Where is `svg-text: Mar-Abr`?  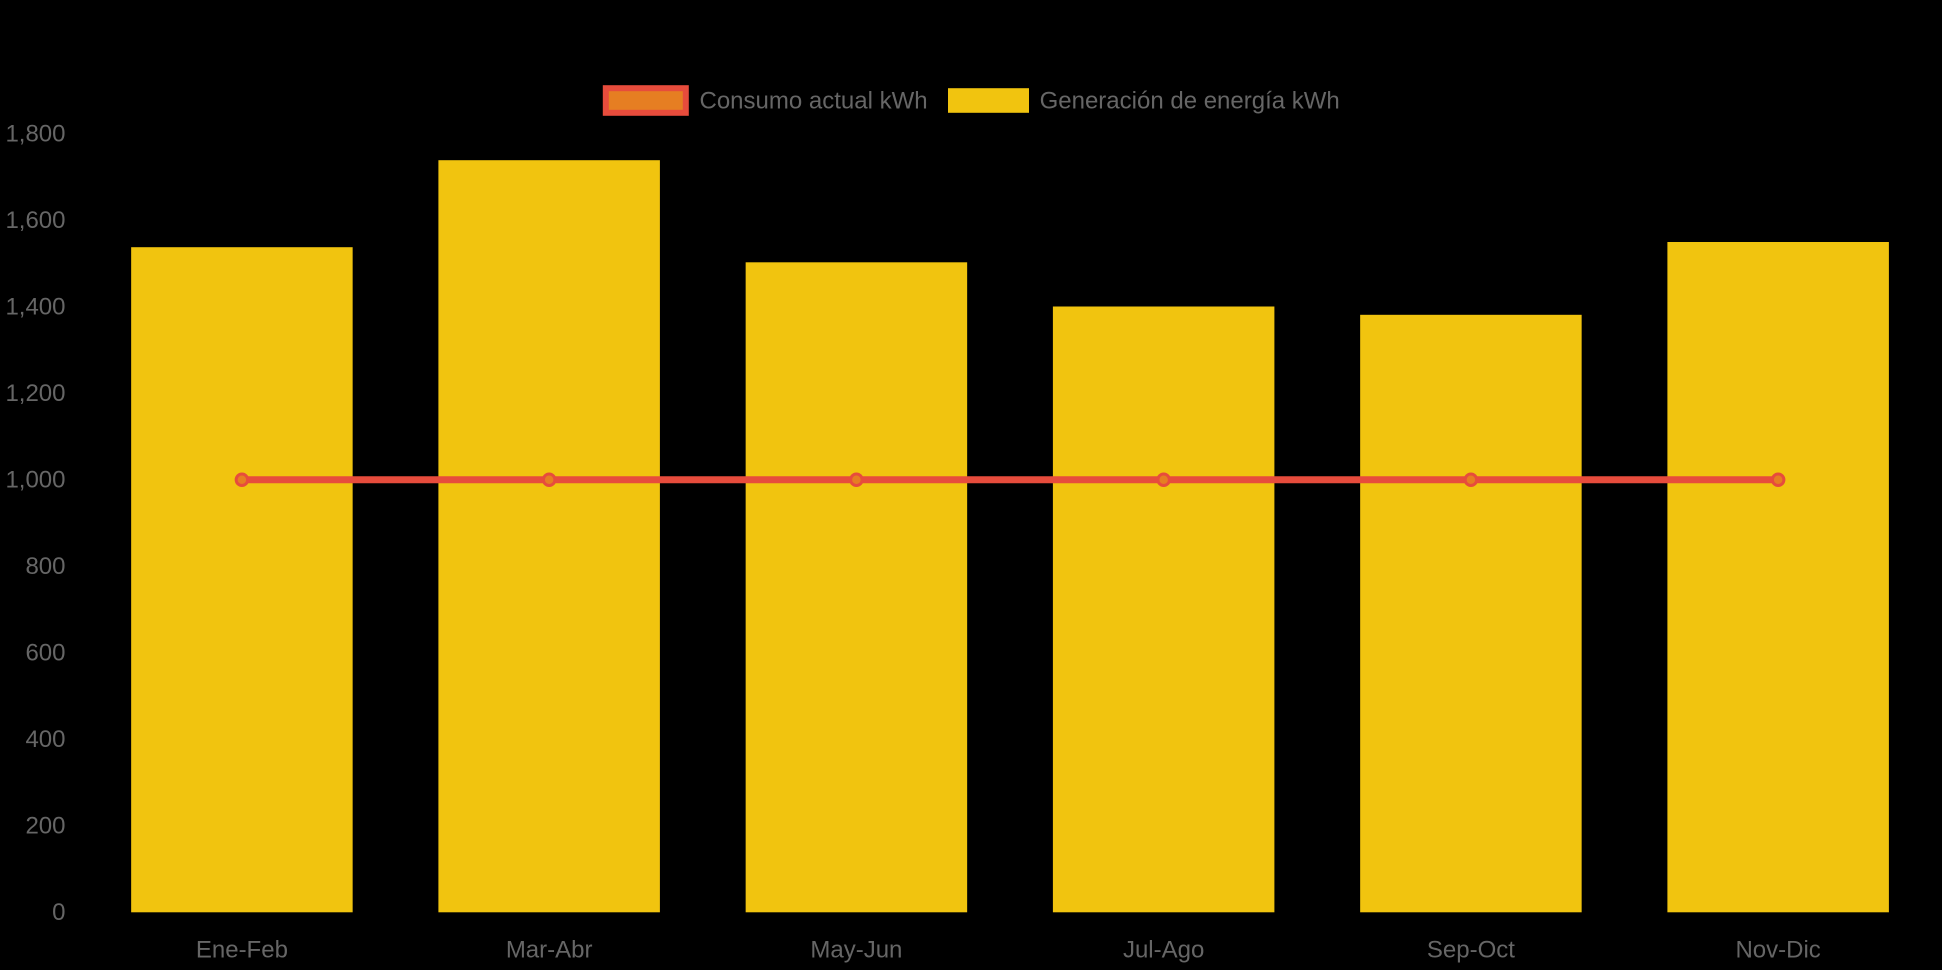 svg-text: Mar-Abr is located at coordinates (549, 950).